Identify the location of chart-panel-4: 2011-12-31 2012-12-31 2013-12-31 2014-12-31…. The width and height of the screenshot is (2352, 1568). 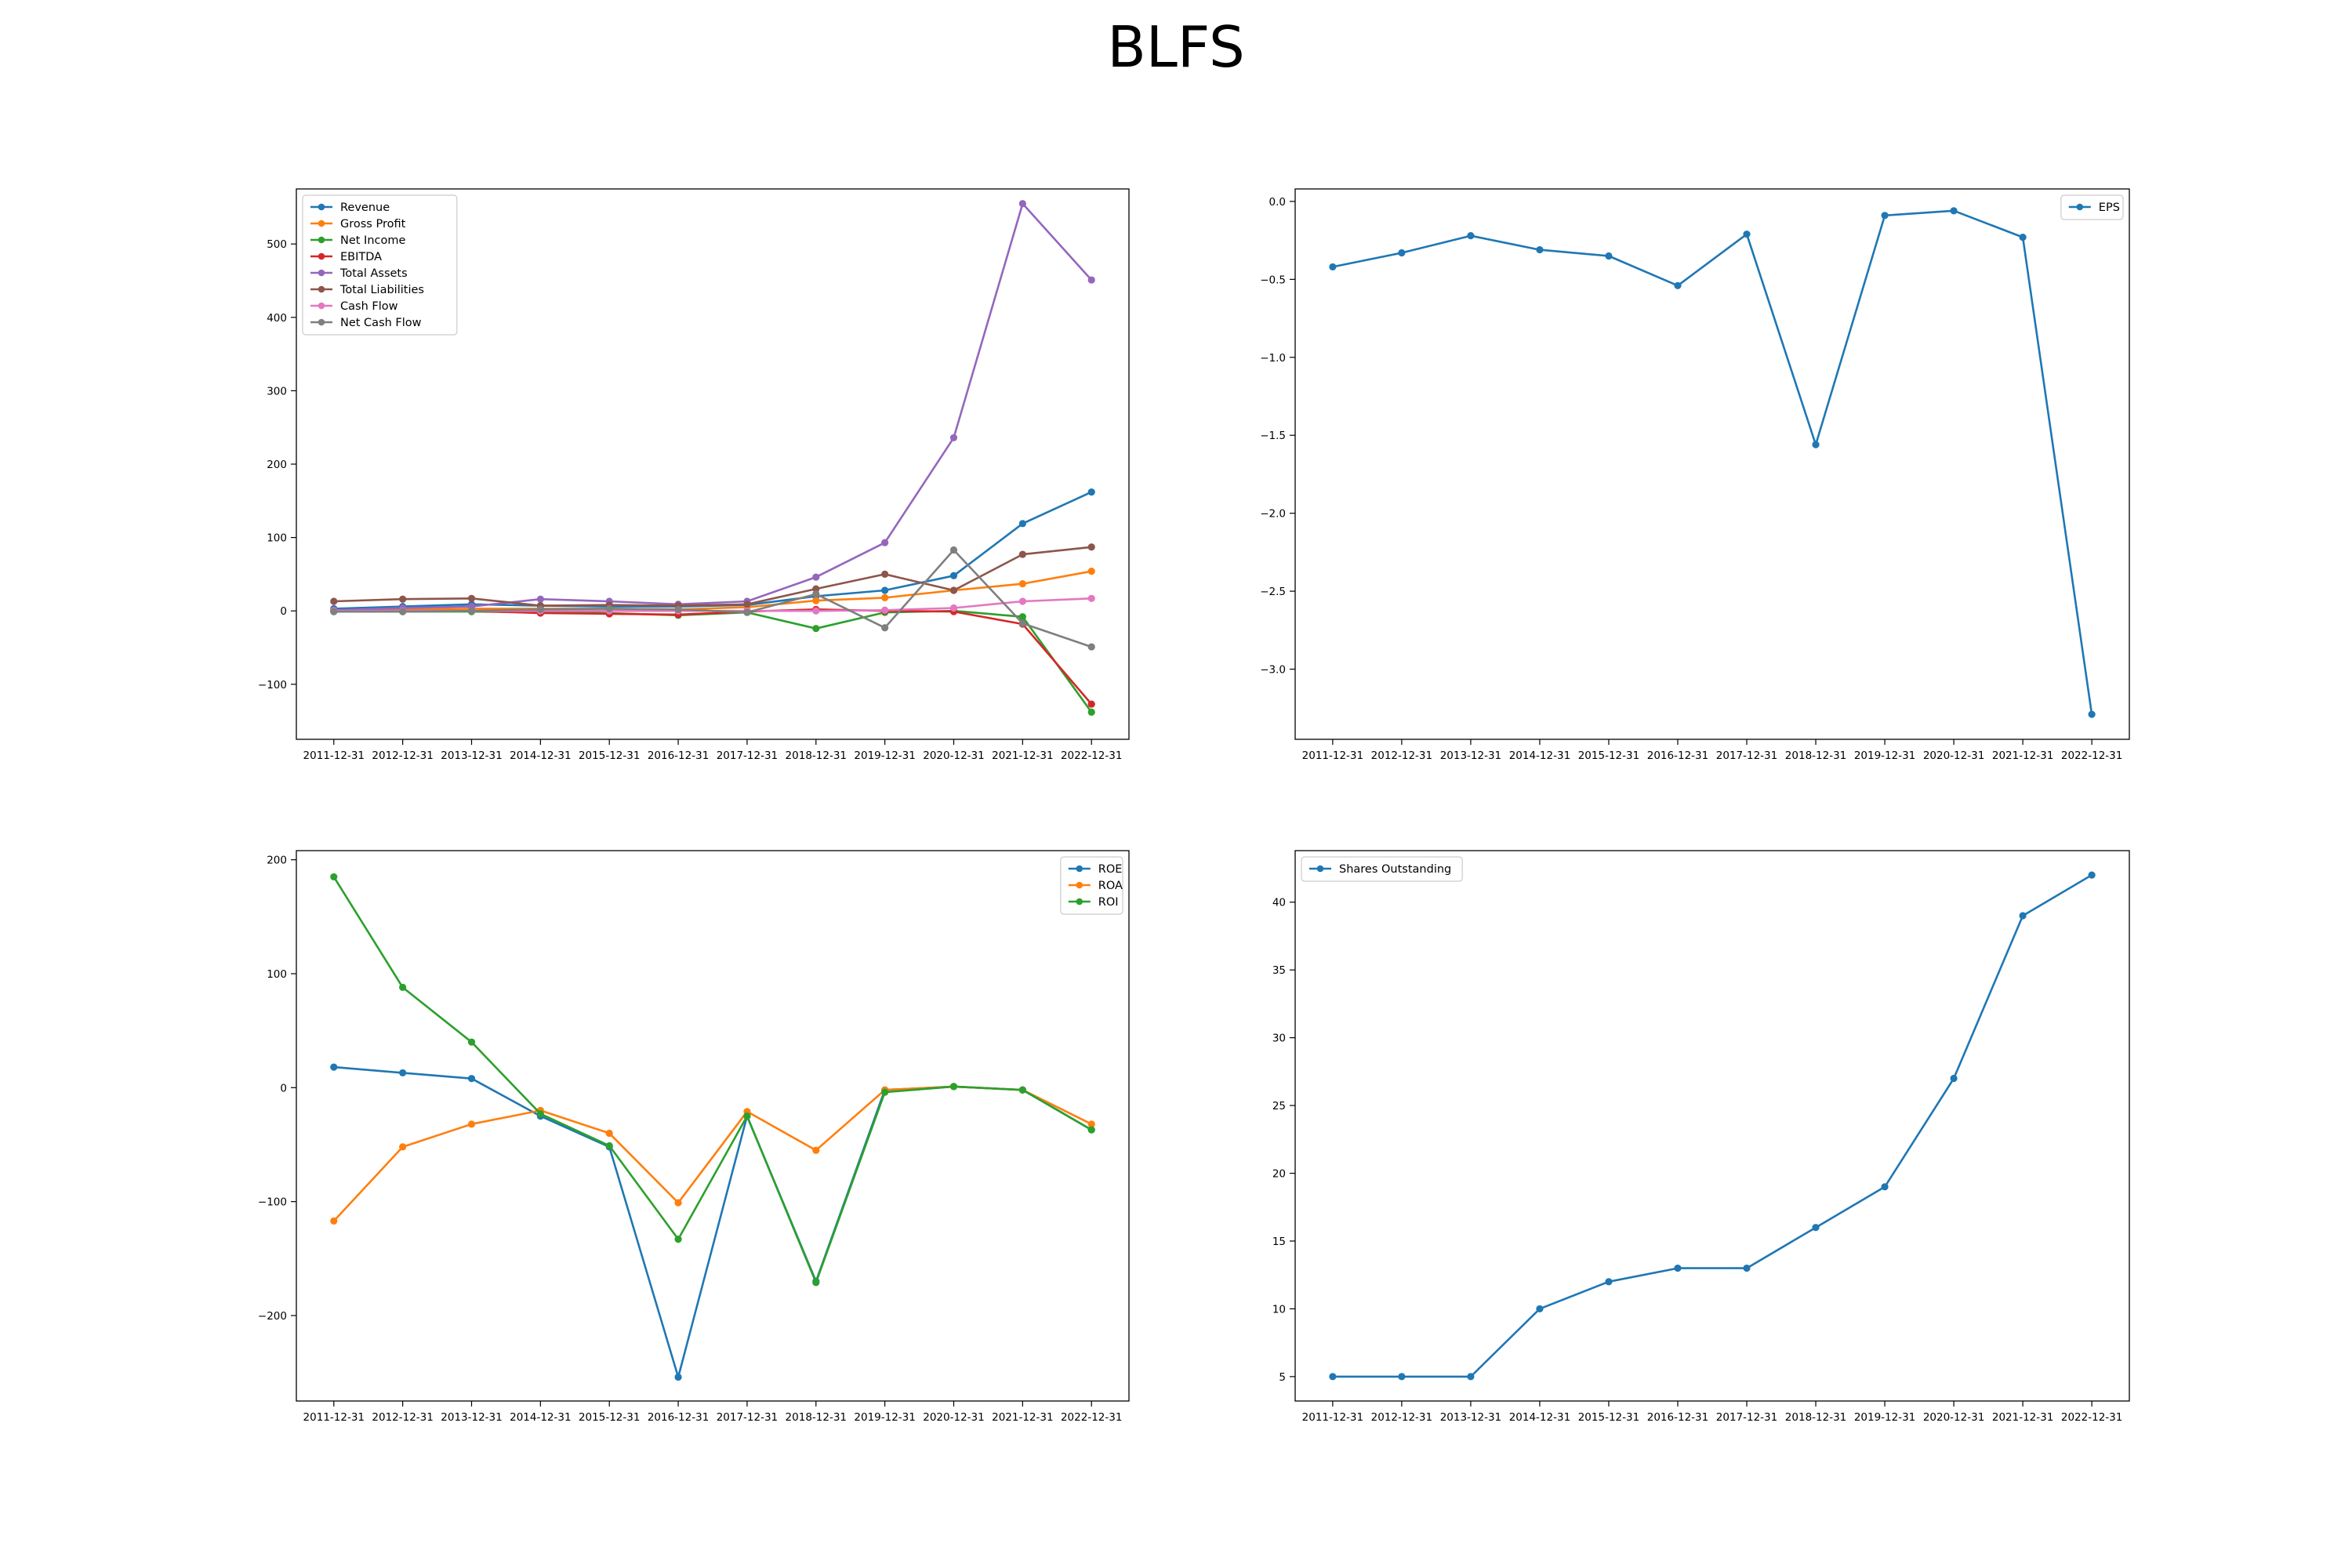
(1701, 1137).